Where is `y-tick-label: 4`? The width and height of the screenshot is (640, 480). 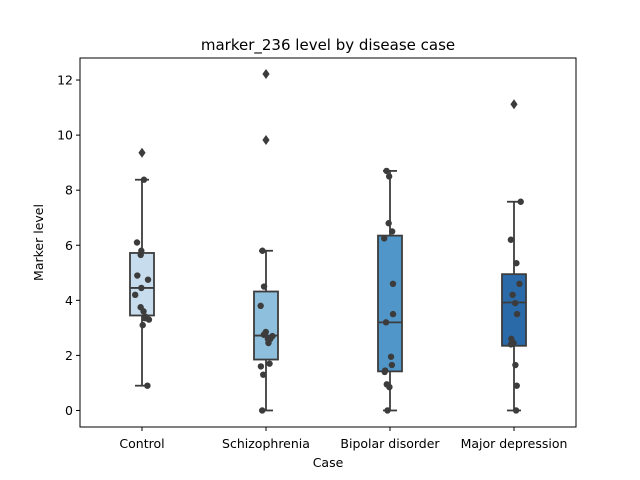 y-tick-label: 4 is located at coordinates (69, 300).